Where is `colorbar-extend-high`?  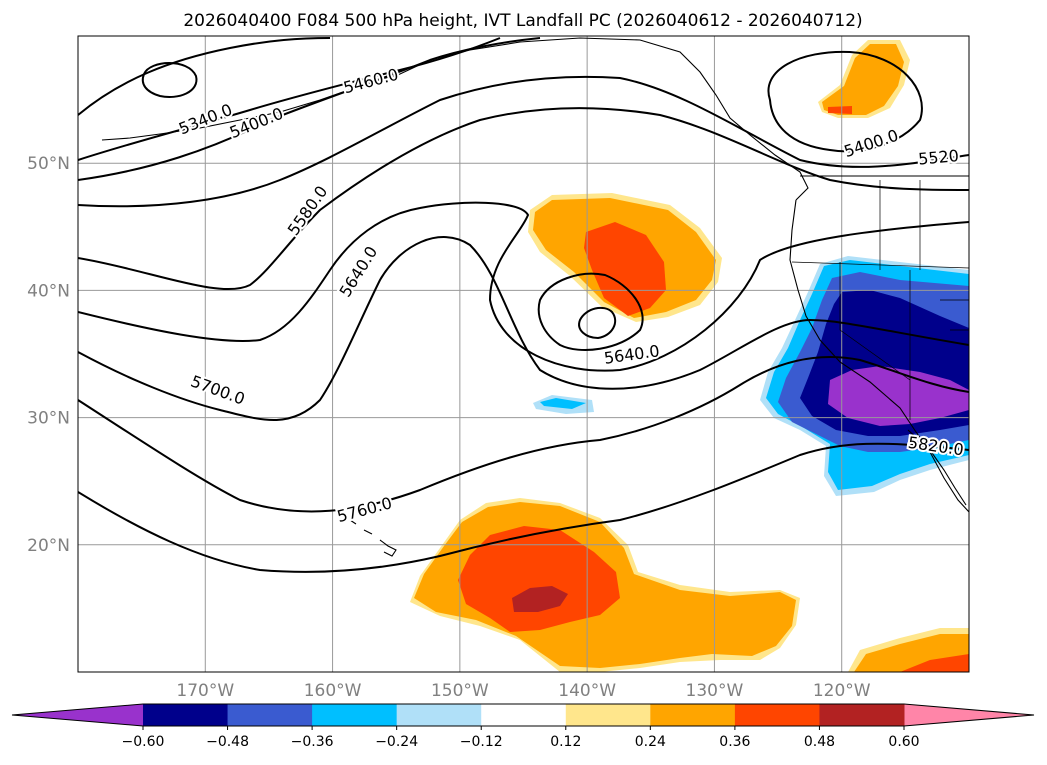 colorbar-extend-high is located at coordinates (969, 715).